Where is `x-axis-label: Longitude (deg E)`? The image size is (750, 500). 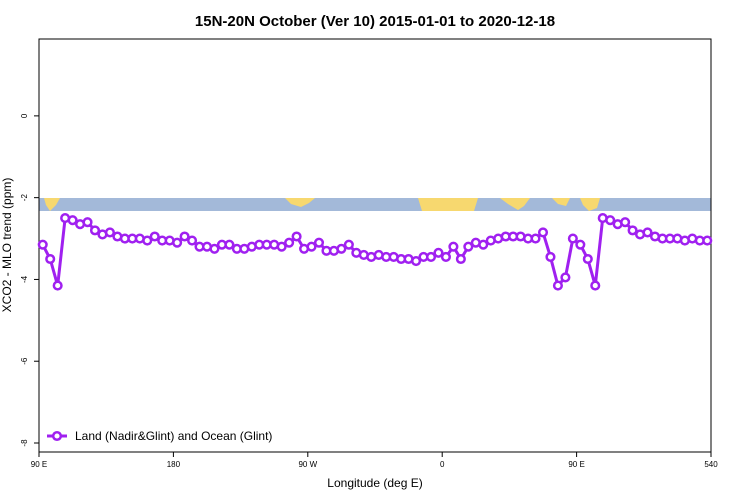 x-axis-label: Longitude (deg E) is located at coordinates (374, 483).